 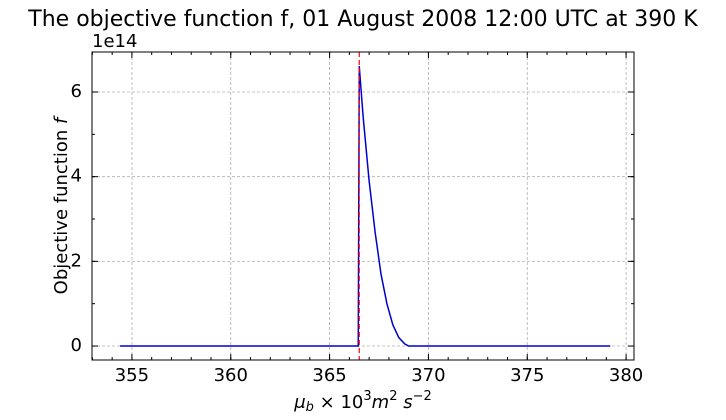 I want to click on y-tick-label: 6, so click(x=76, y=91).